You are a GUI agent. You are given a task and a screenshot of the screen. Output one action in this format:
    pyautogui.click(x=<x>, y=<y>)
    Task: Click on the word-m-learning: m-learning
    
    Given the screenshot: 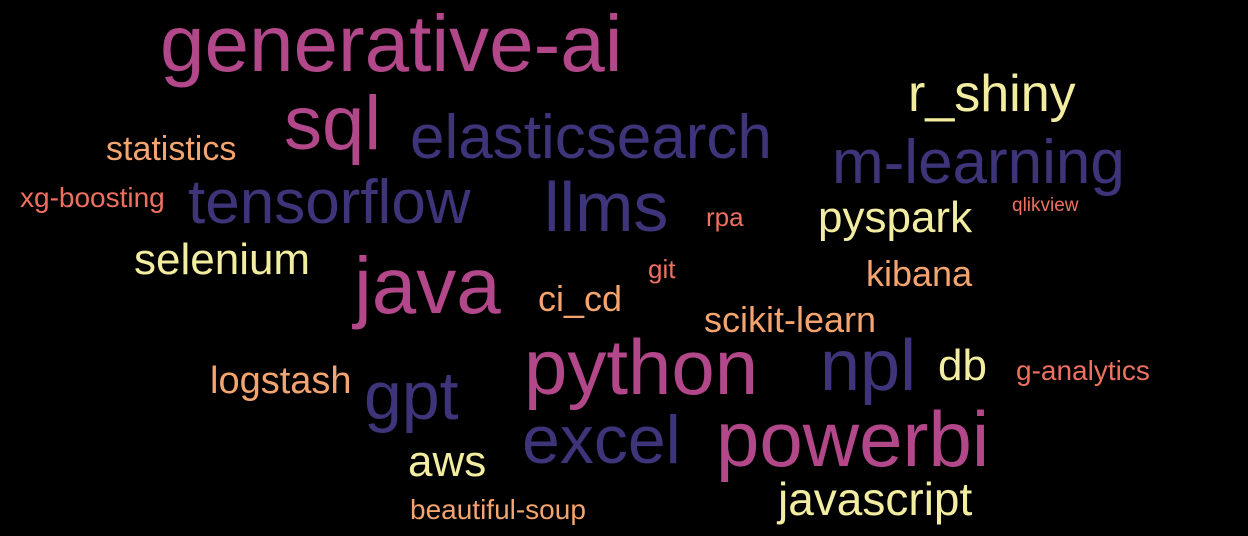 What is the action you would take?
    pyautogui.click(x=978, y=162)
    